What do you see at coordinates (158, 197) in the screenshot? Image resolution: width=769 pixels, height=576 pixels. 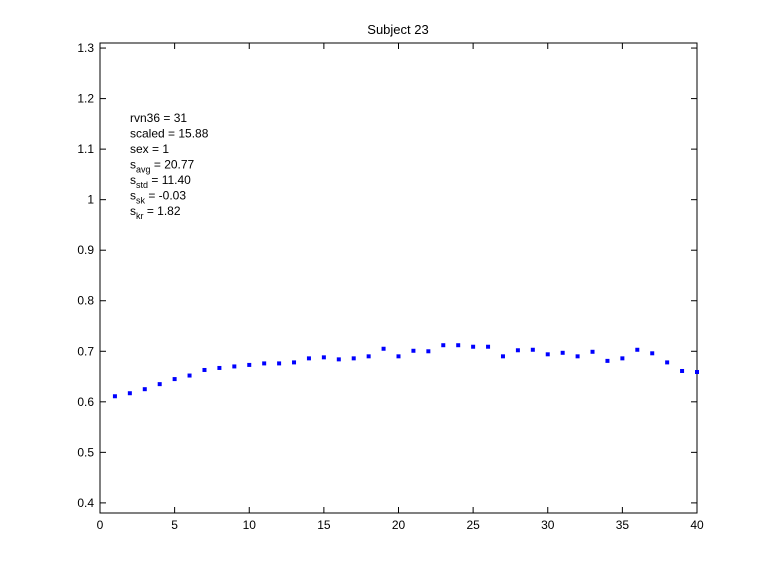 I see `annotation-line: ssk = -0.03` at bounding box center [158, 197].